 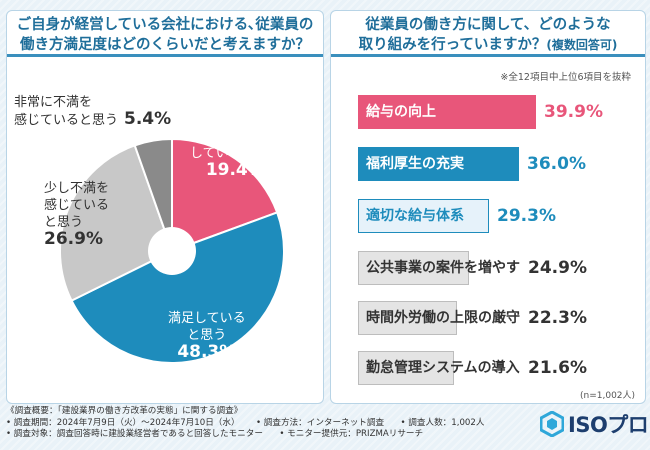 What do you see at coordinates (557, 318) in the screenshot?
I see `bar-value: 22.3%` at bounding box center [557, 318].